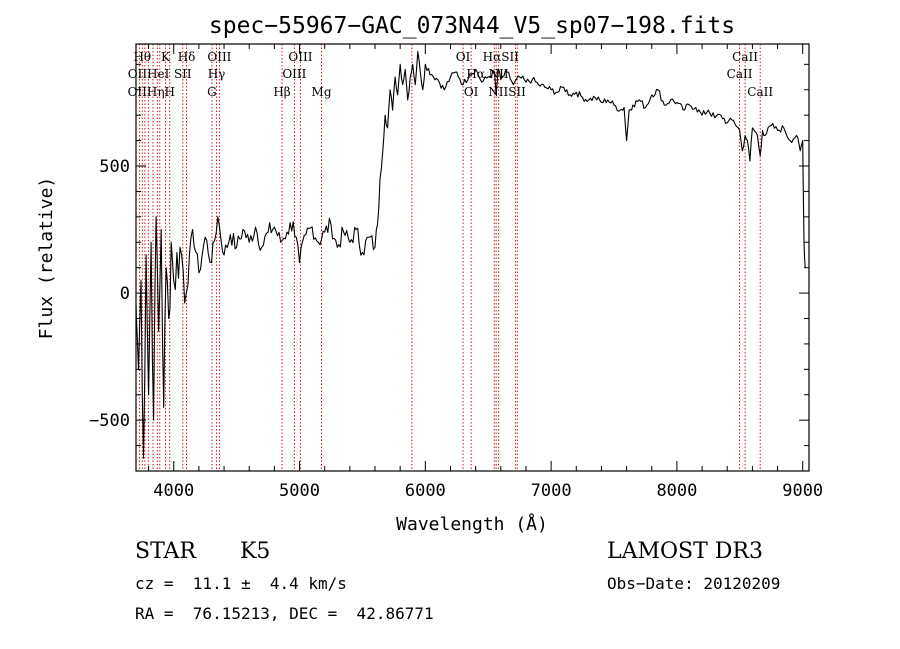 The image size is (900, 649). Describe the element at coordinates (322, 92) in the screenshot. I see `line-label: Mg` at that location.